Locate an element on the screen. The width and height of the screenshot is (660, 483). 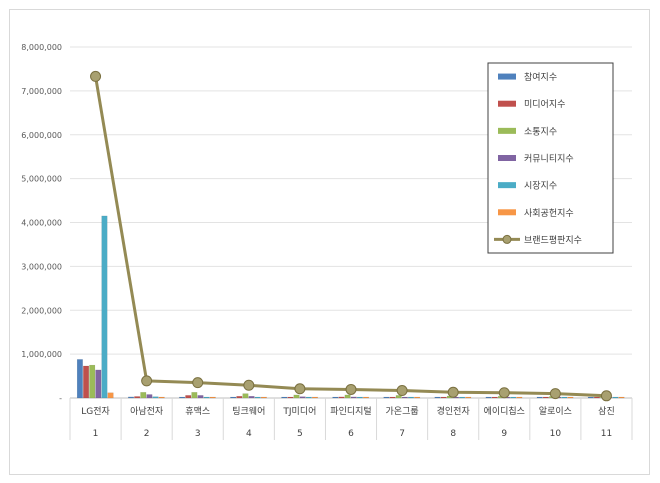
x-tick-label: TJ미디어 is located at coordinates (299, 411).